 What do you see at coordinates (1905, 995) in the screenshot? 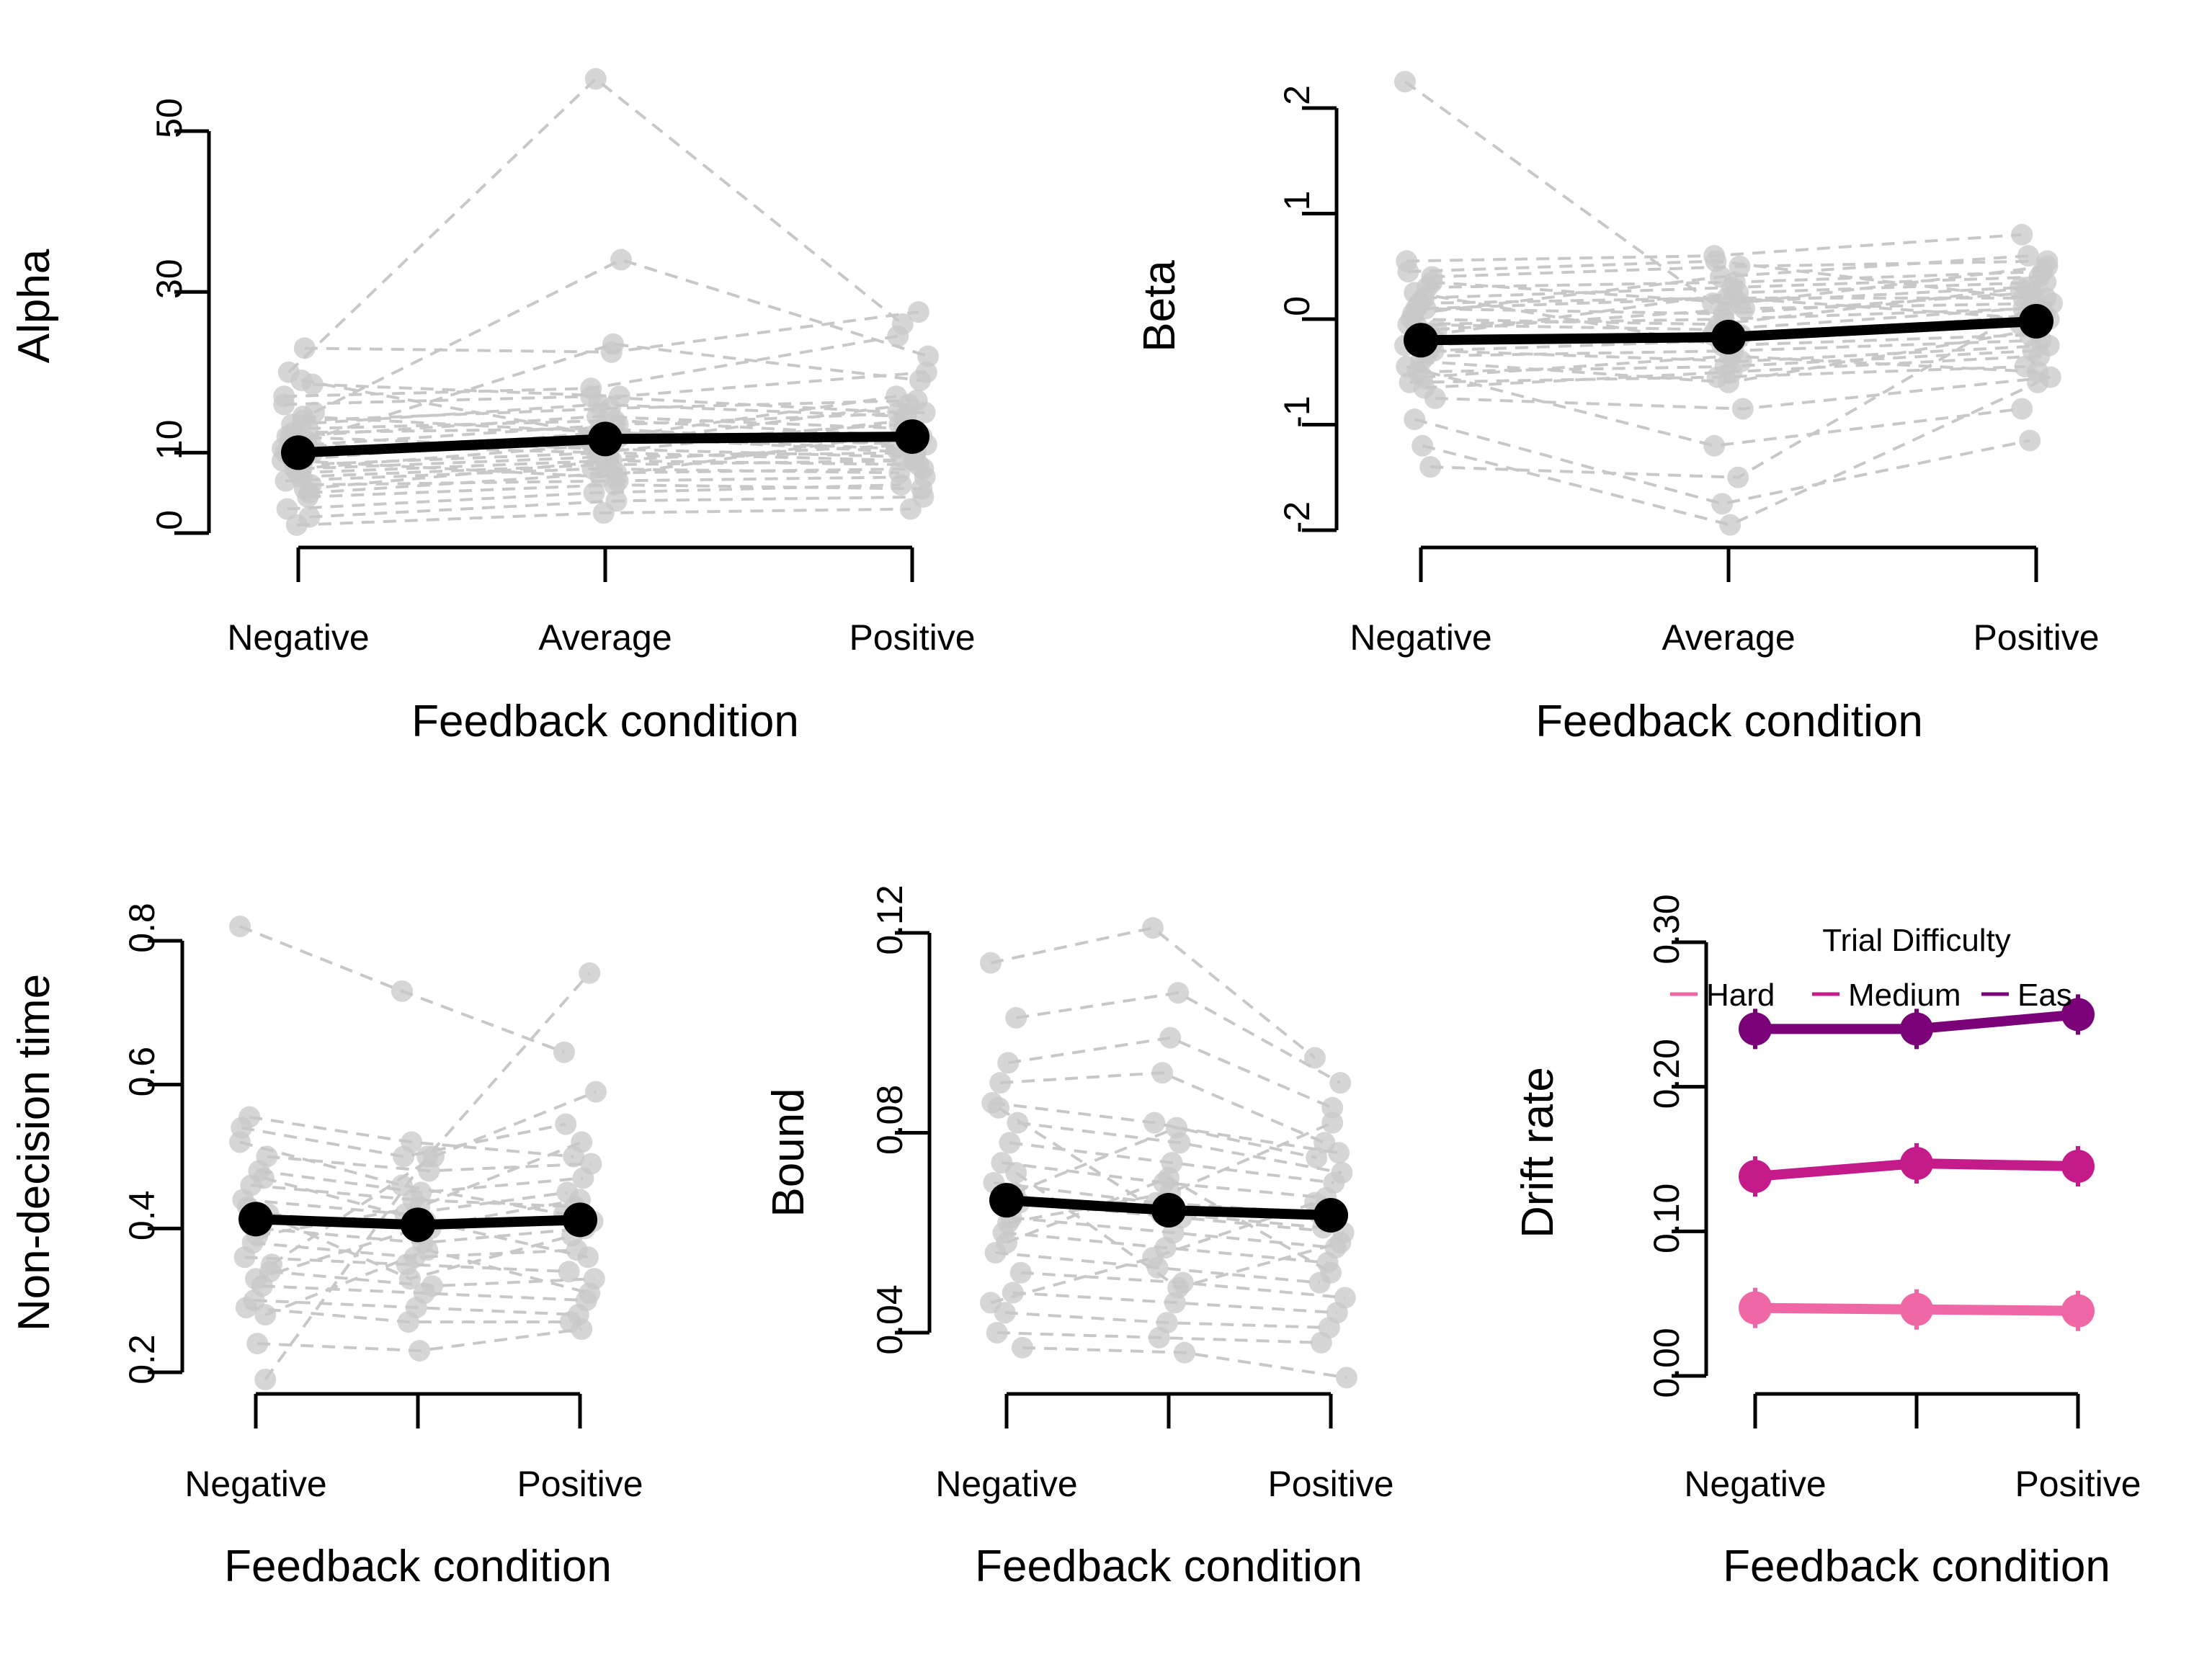
I see `legend-label: Medium` at bounding box center [1905, 995].